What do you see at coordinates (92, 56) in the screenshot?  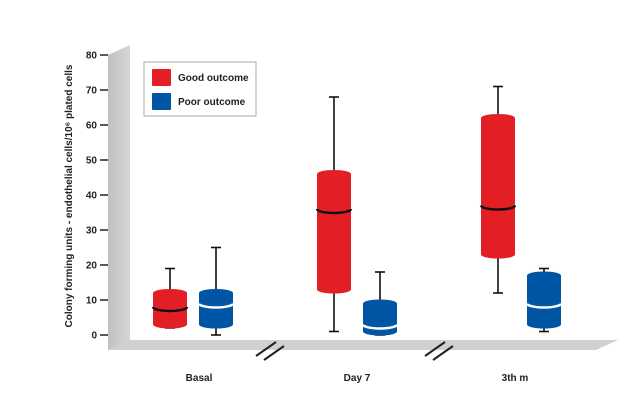 I see `y-tick-label: 80` at bounding box center [92, 56].